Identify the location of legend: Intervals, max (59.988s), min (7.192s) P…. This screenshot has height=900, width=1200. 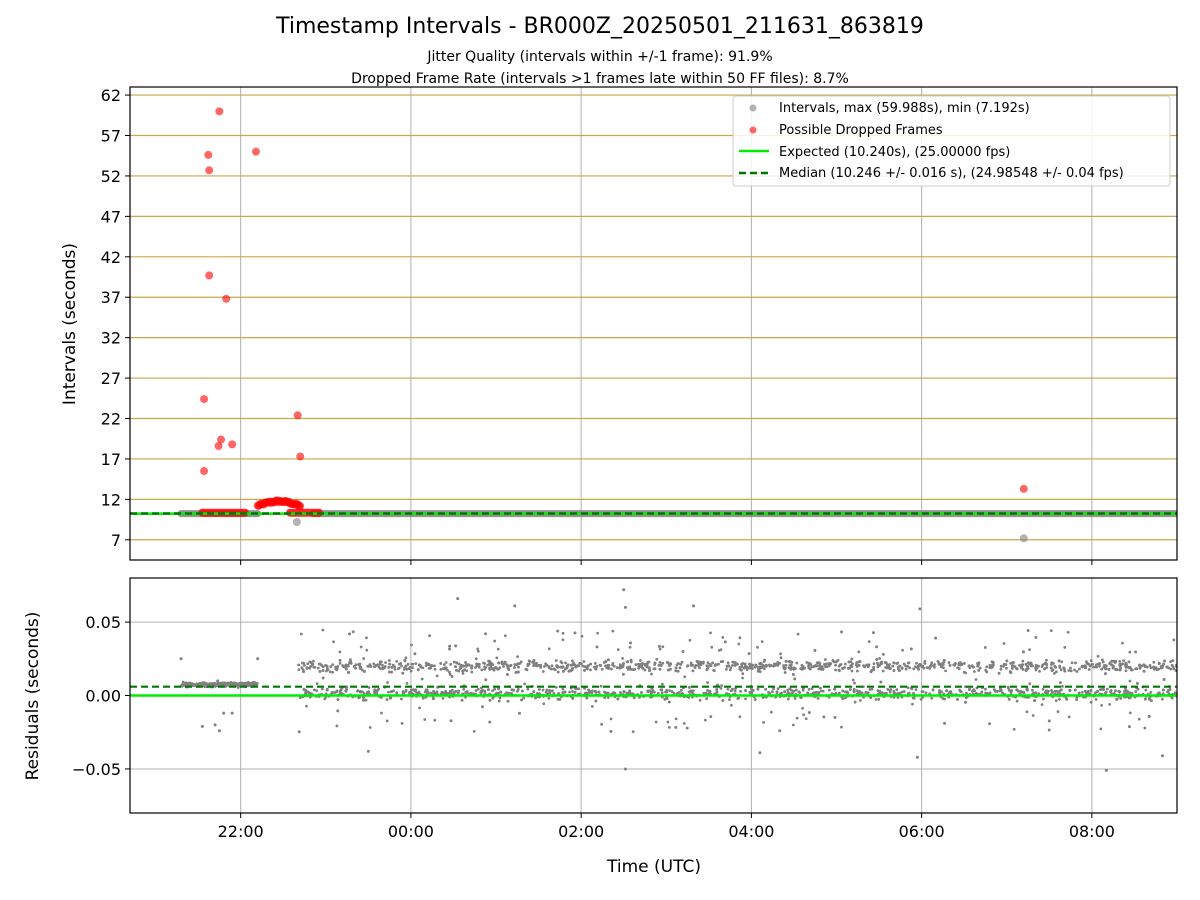
(951, 141).